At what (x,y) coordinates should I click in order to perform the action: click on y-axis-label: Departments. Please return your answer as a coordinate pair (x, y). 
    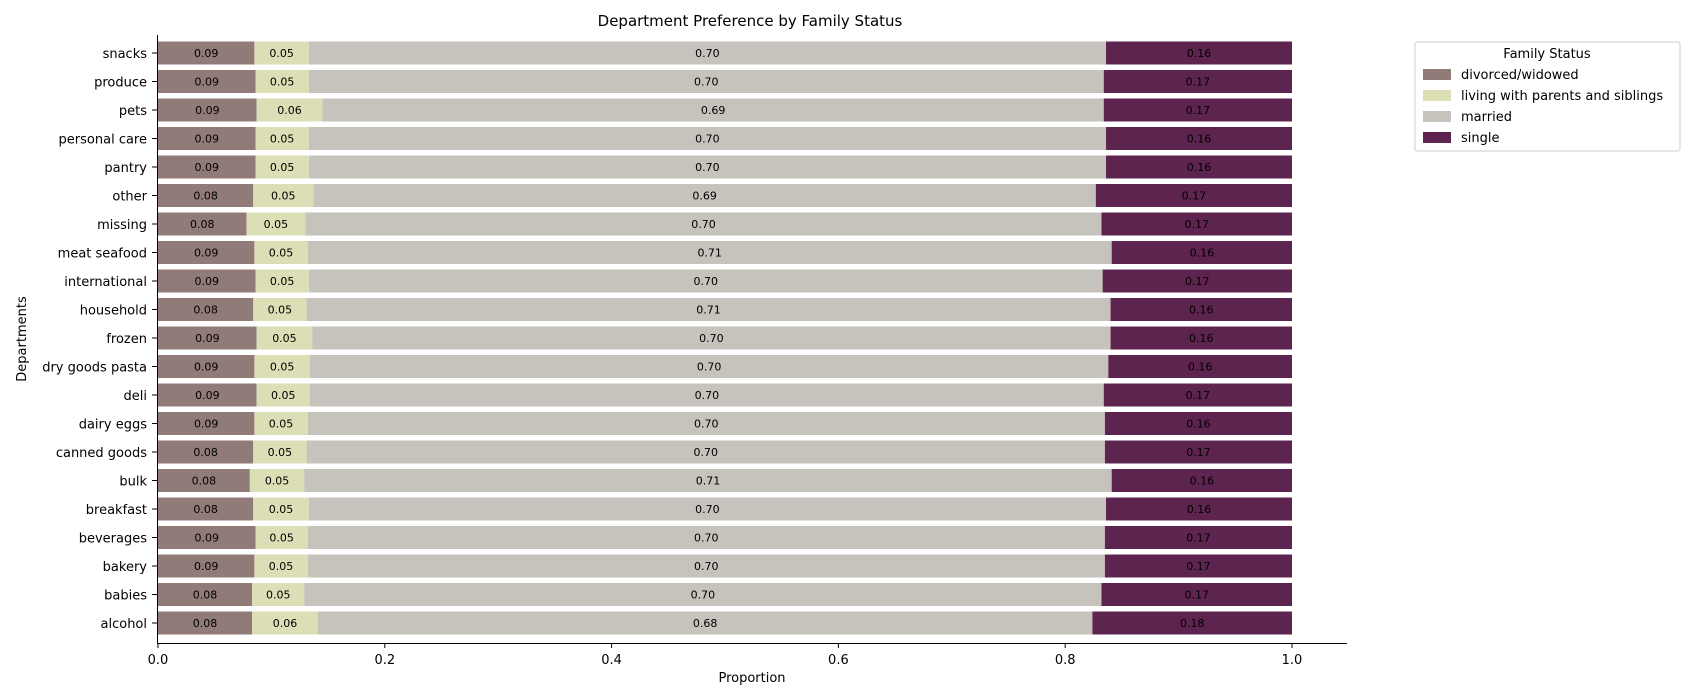
    Looking at the image, I should click on (22, 339).